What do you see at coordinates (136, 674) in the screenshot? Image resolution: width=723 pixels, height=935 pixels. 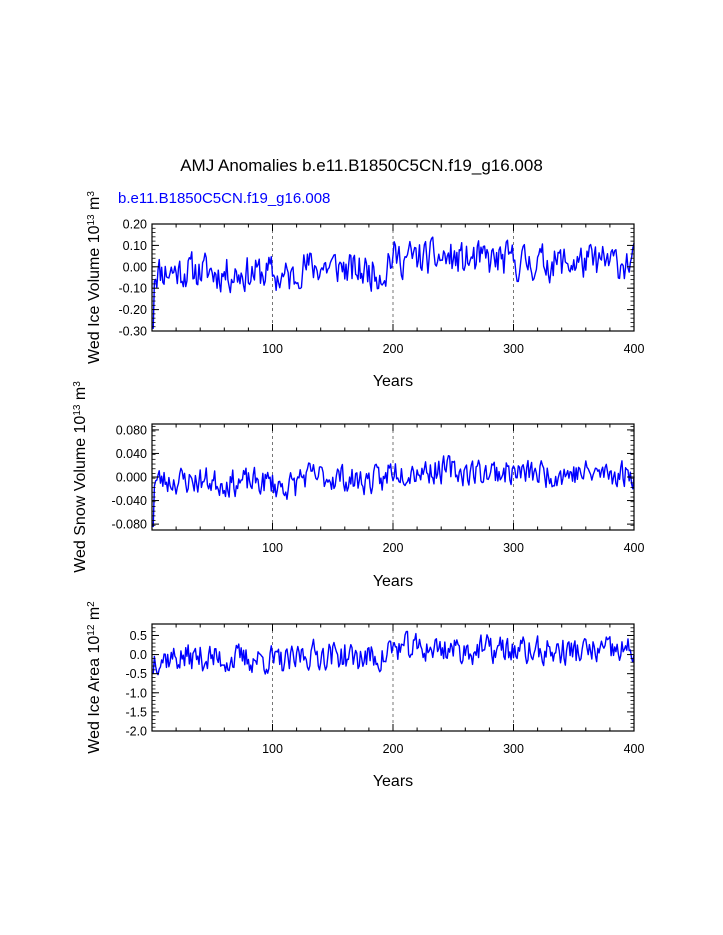 I see `y-tick-label: -0.5` at bounding box center [136, 674].